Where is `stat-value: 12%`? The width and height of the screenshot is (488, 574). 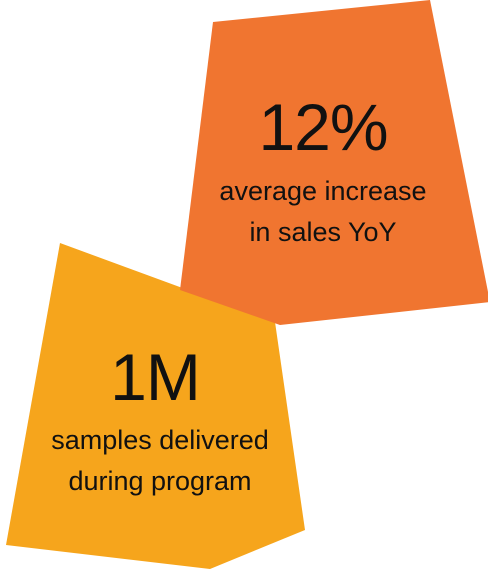 stat-value: 12% is located at coordinates (322, 127).